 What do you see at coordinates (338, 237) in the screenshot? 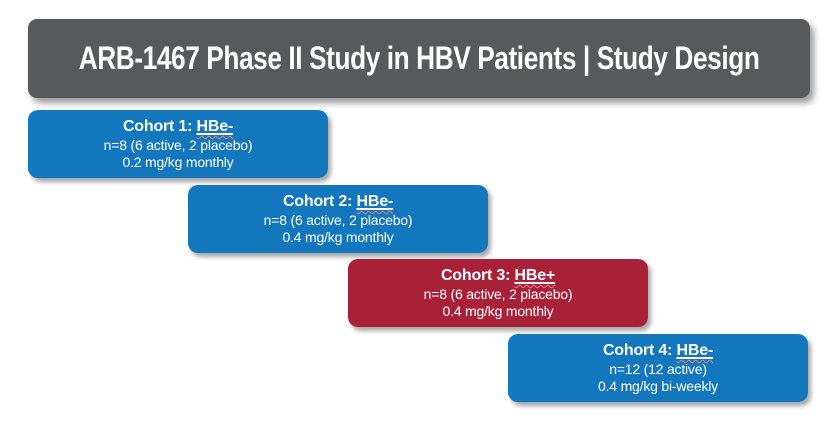
I see `cohort-2-dose: 0.4 mg/kg monthly` at bounding box center [338, 237].